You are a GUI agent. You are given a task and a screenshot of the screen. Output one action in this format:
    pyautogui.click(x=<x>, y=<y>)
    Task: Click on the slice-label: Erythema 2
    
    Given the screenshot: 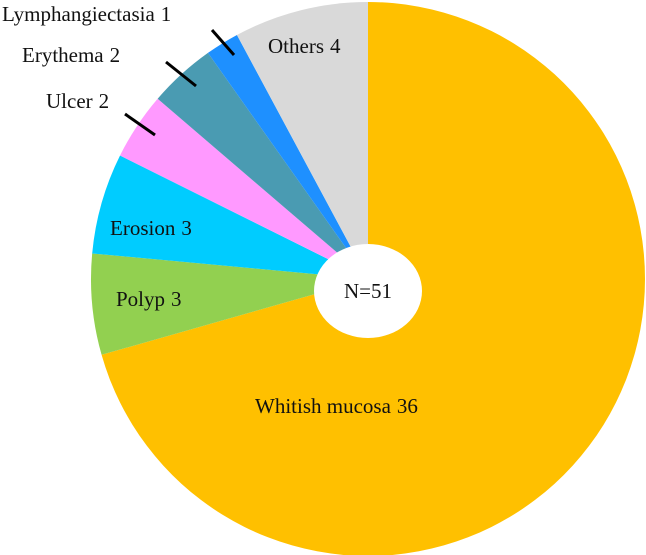 What is the action you would take?
    pyautogui.click(x=71, y=55)
    